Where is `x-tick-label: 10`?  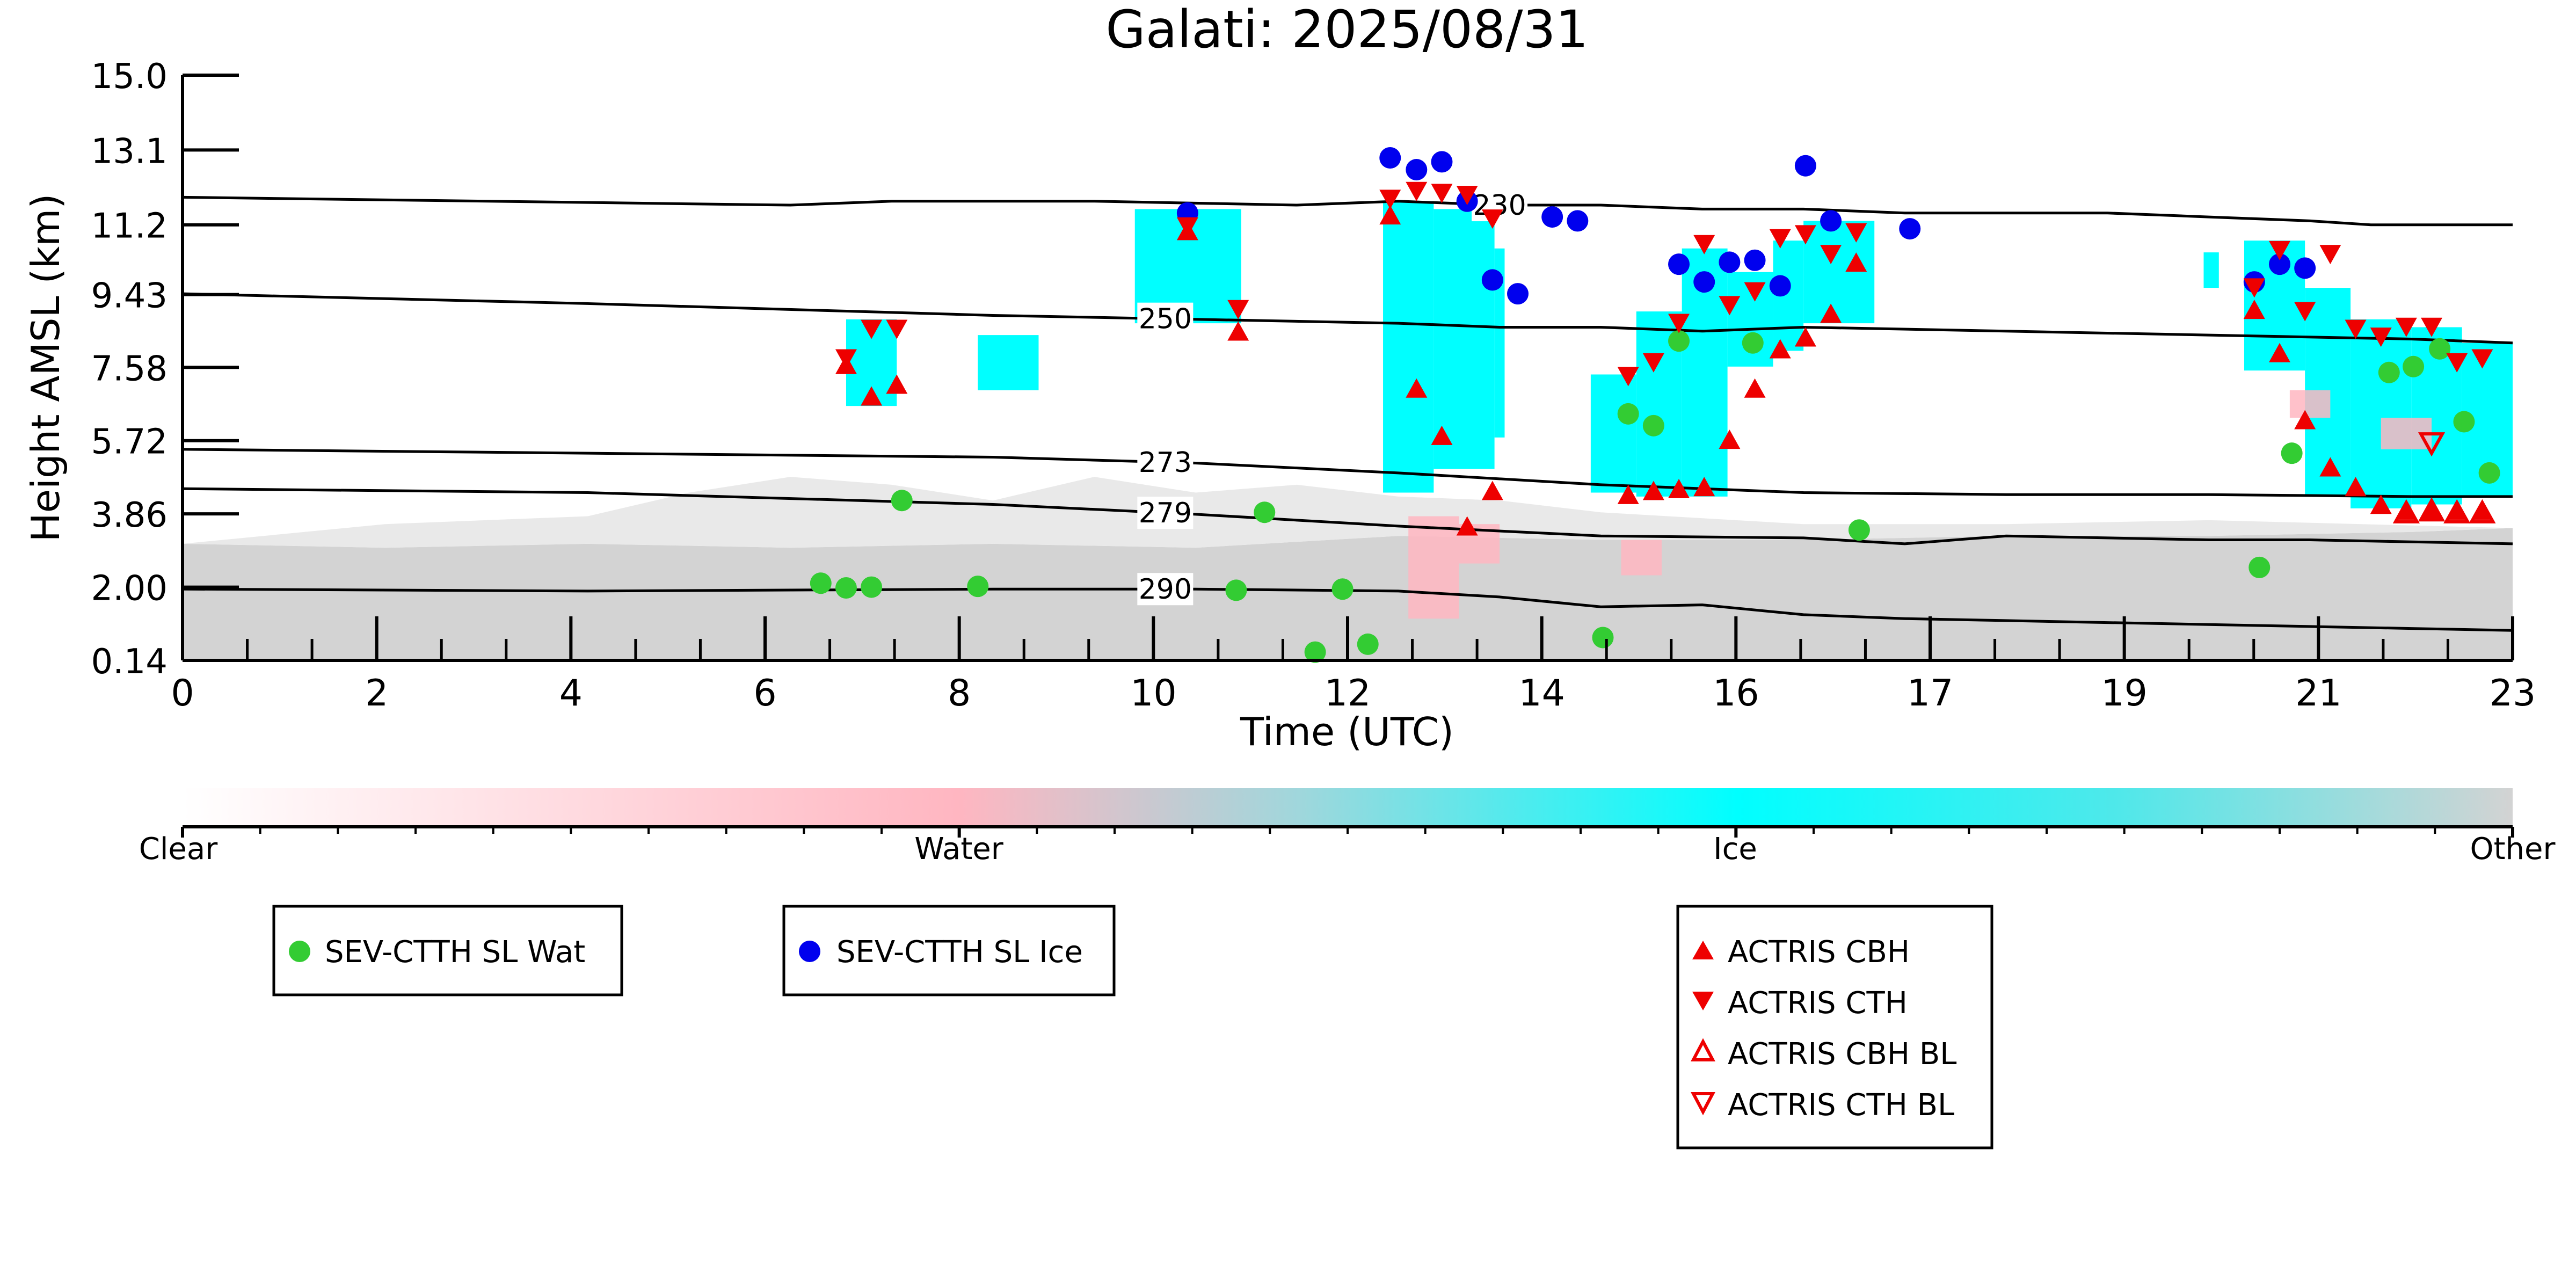 x-tick-label: 10 is located at coordinates (1153, 693).